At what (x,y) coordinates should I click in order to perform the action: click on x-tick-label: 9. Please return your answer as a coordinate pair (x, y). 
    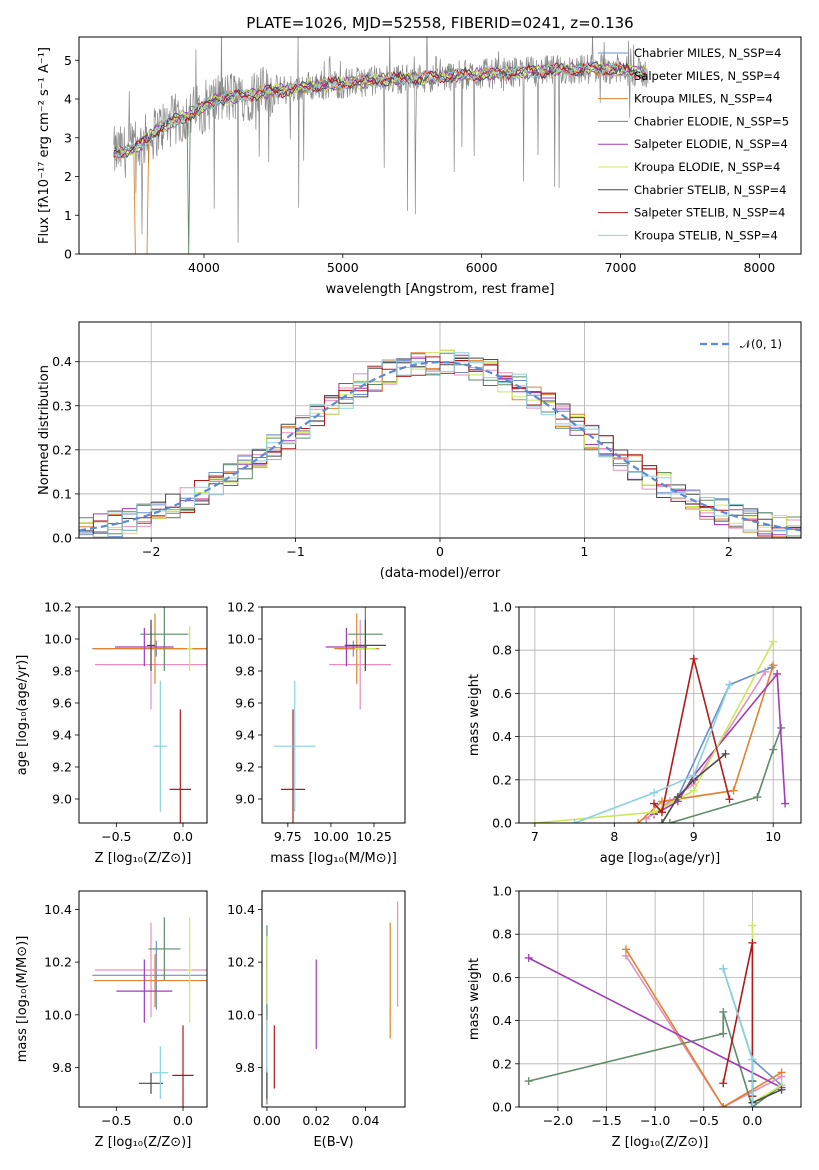
    Looking at the image, I should click on (694, 836).